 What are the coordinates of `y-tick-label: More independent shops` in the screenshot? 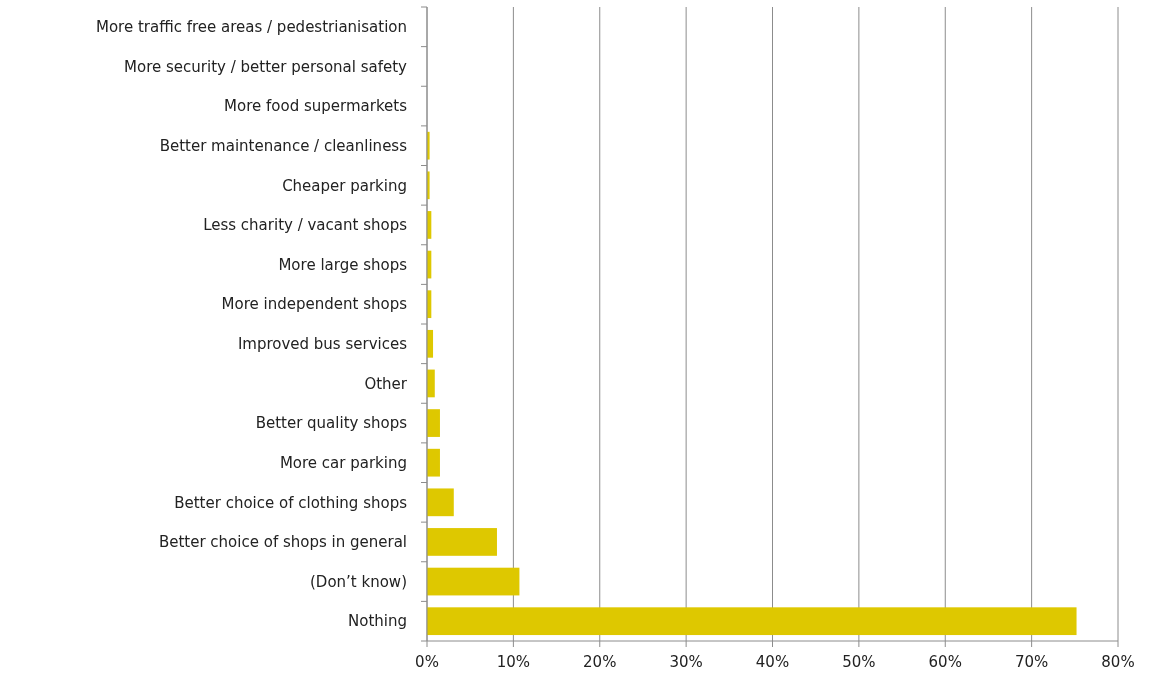 It's located at (314, 304).